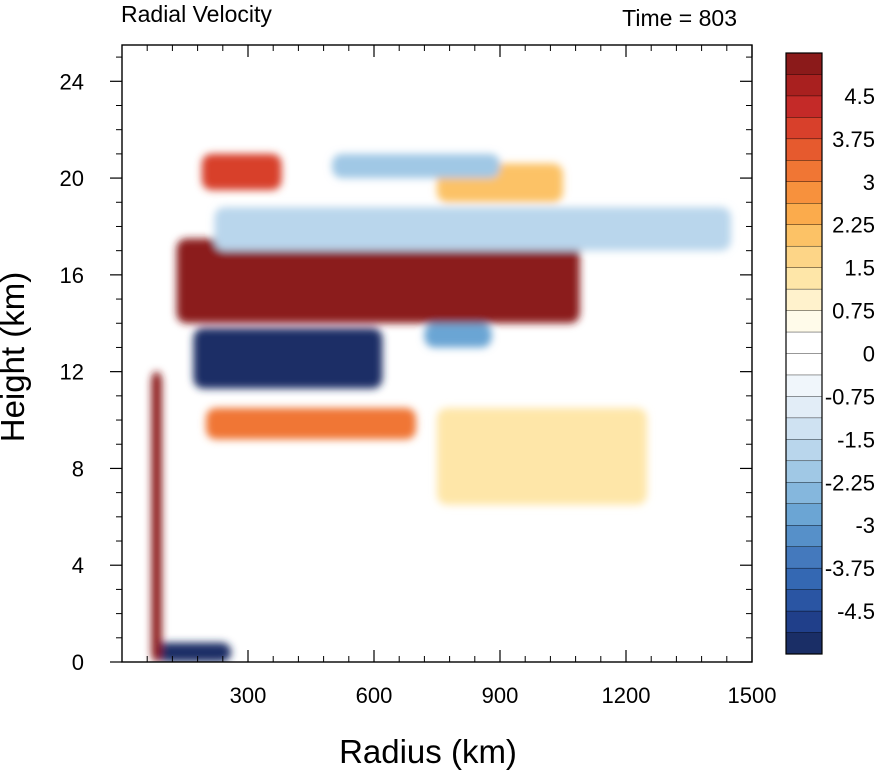 The height and width of the screenshot is (774, 895). I want to click on colorbar-tick-label: 4.5, so click(859, 96).